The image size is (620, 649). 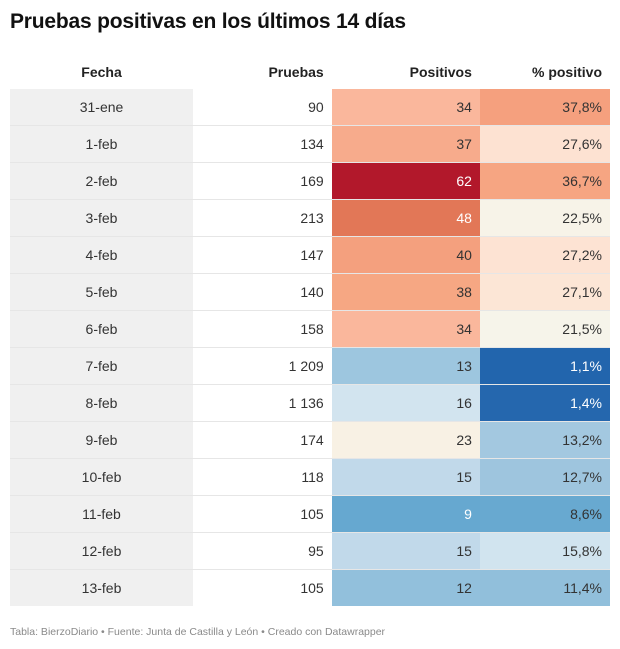 What do you see at coordinates (102, 403) in the screenshot?
I see `cell-fecha: 8-feb` at bounding box center [102, 403].